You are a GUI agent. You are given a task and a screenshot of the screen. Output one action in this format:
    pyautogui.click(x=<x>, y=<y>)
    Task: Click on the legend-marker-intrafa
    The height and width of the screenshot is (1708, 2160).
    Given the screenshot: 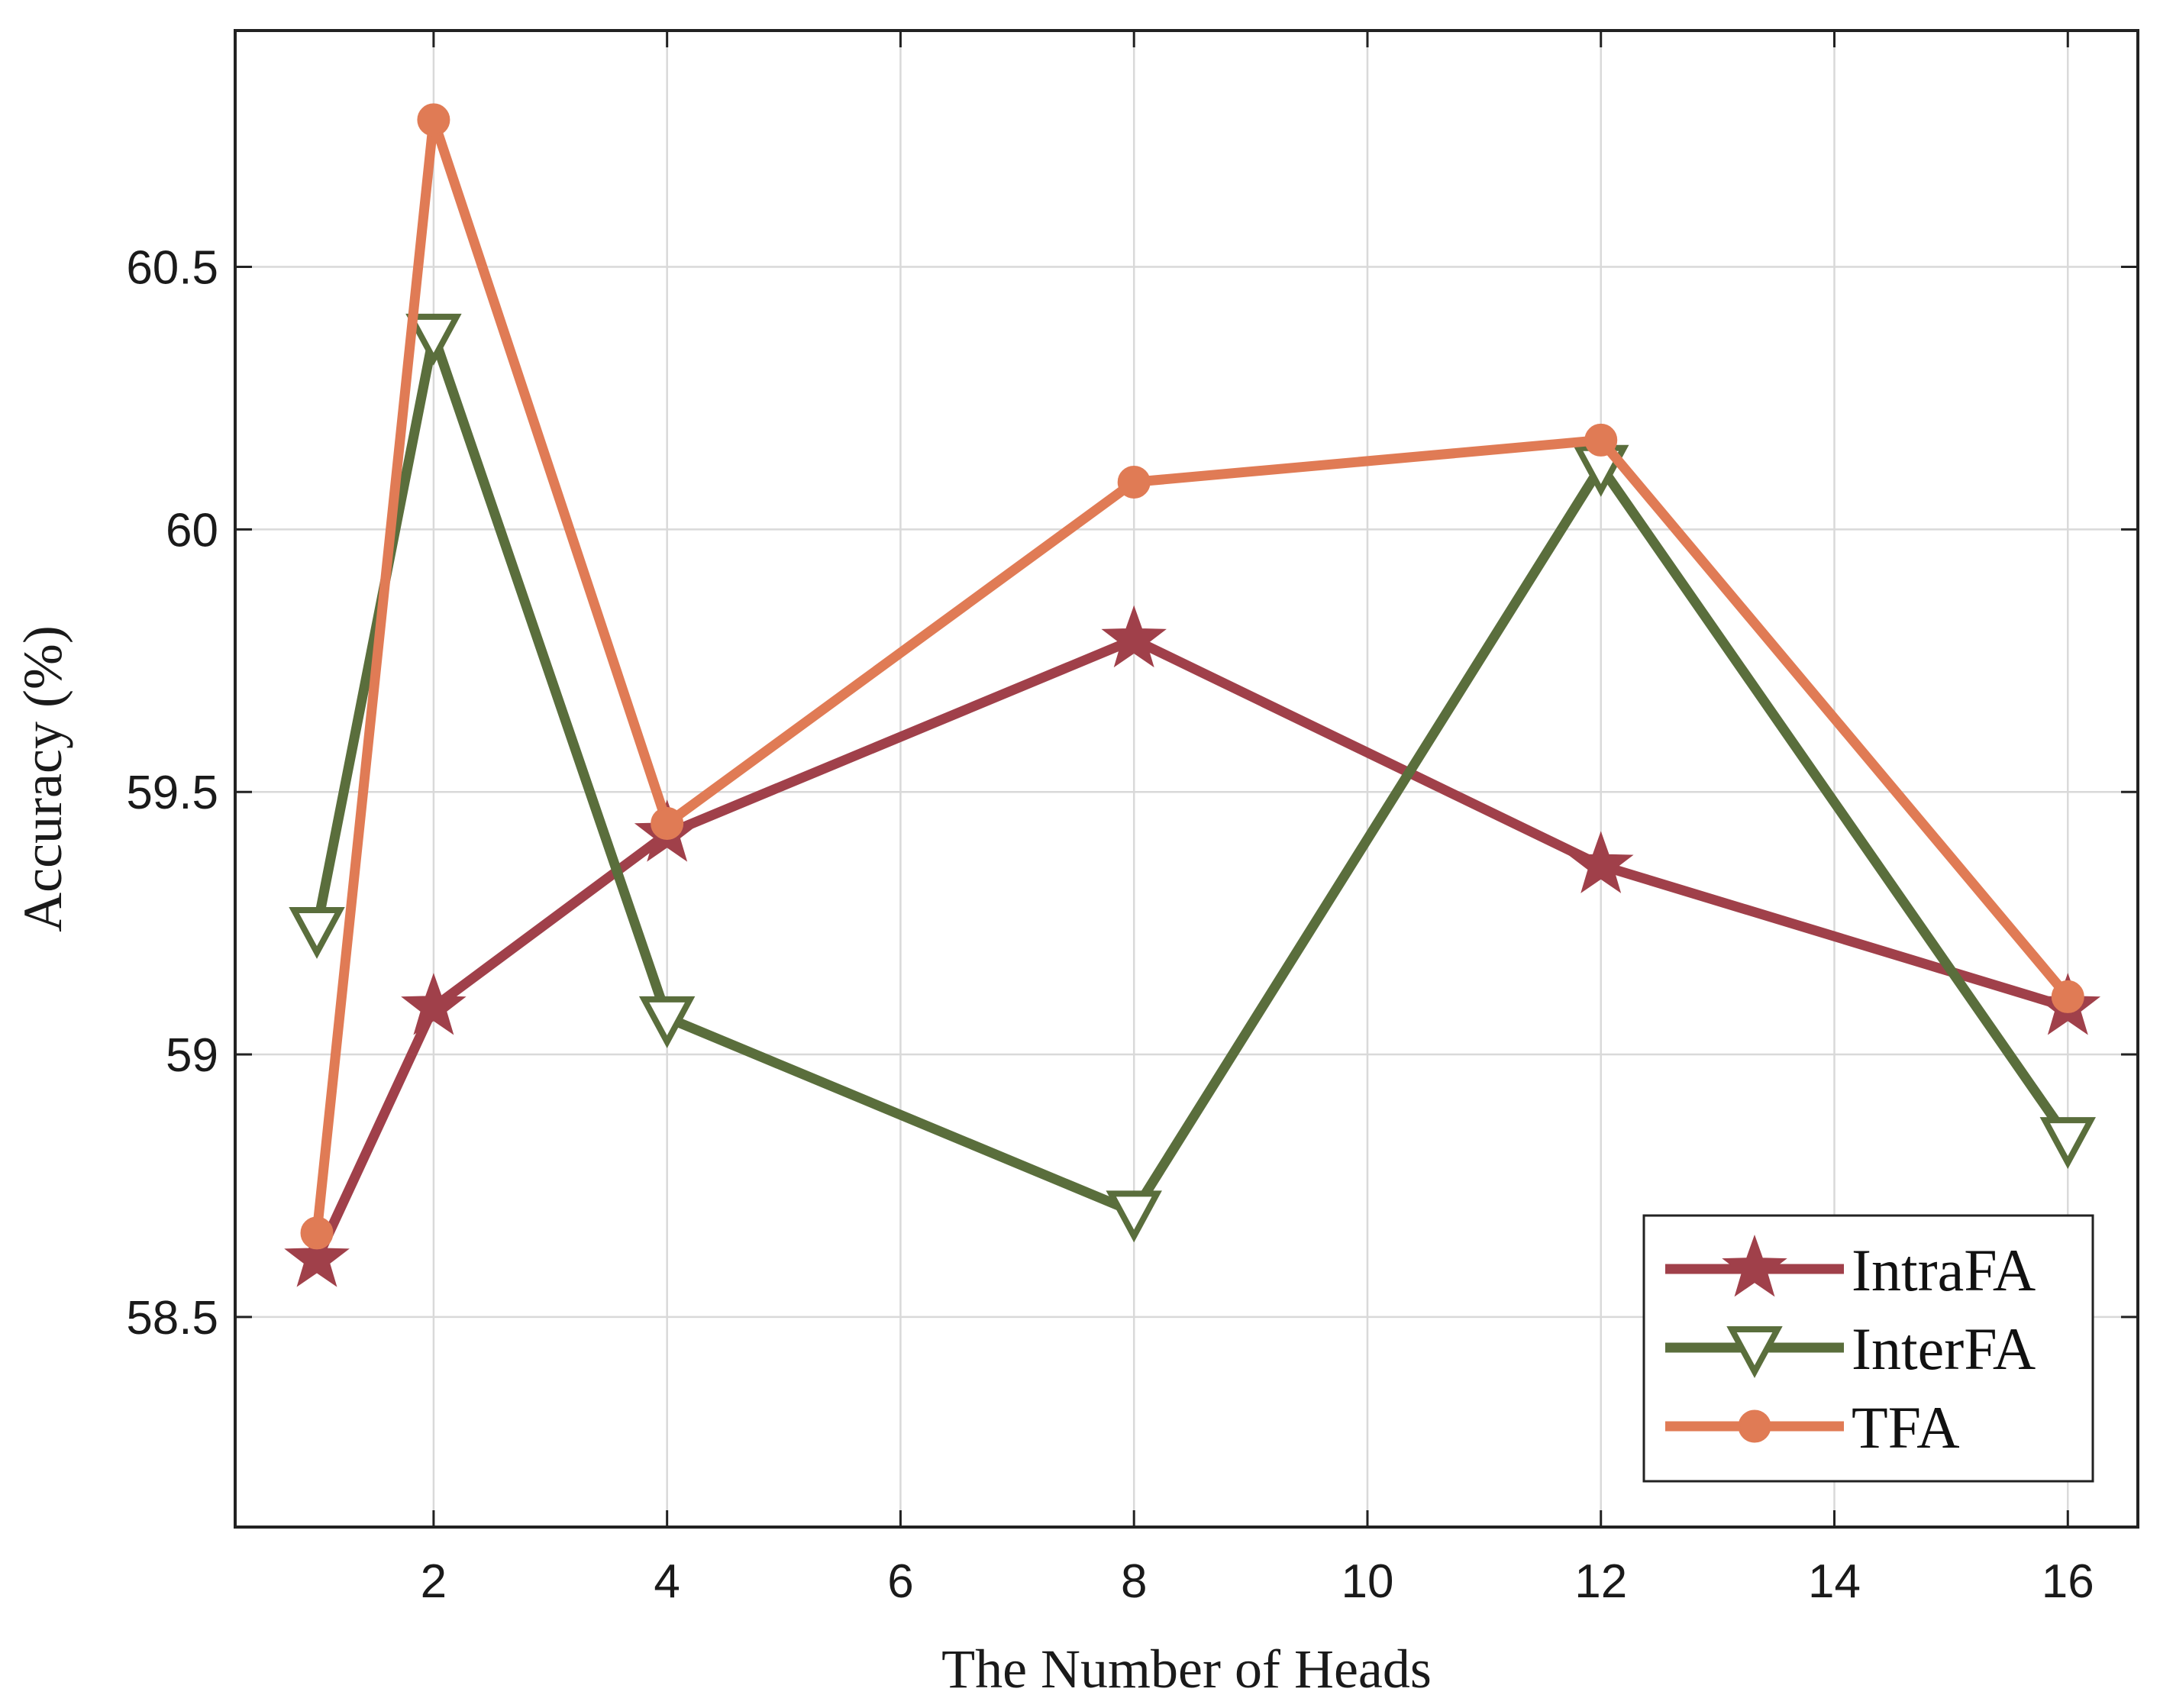 What is the action you would take?
    pyautogui.click(x=1754, y=1266)
    